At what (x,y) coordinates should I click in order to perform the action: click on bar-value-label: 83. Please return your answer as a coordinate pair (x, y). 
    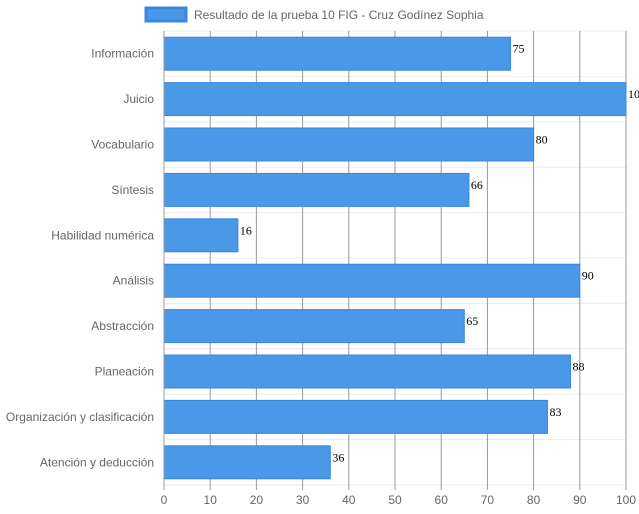
    Looking at the image, I should click on (555, 412).